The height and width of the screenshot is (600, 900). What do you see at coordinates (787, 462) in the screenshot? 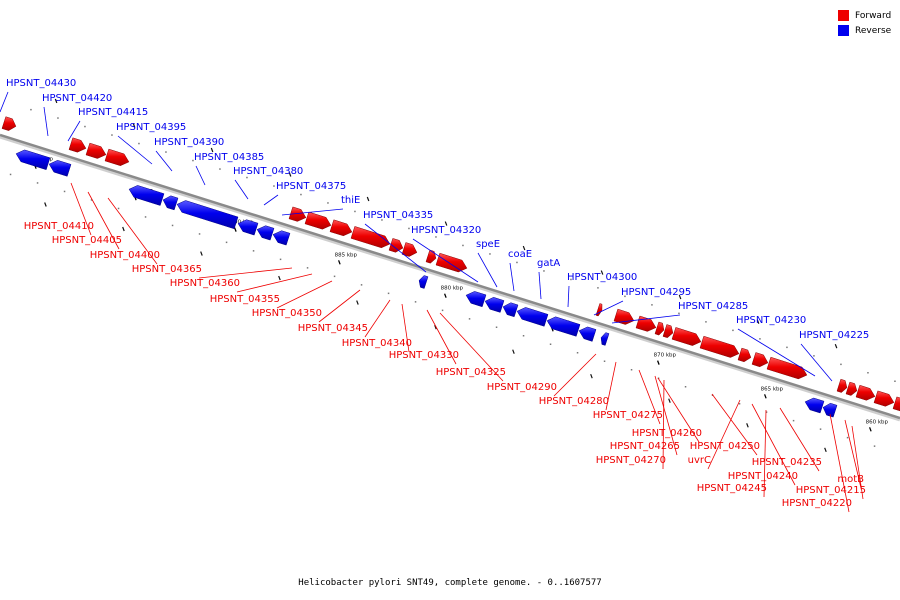
I see `gene-label: HPSNT_04235` at bounding box center [787, 462].